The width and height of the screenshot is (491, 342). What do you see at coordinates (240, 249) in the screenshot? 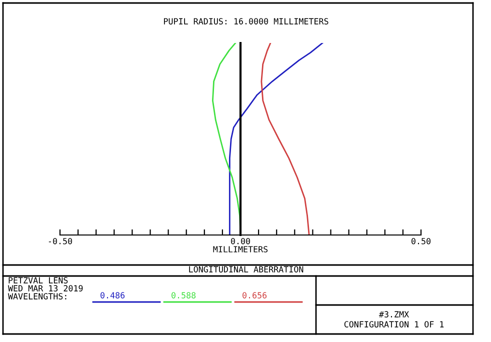
I see `x-axis-title: MILLIMETERS` at bounding box center [240, 249].